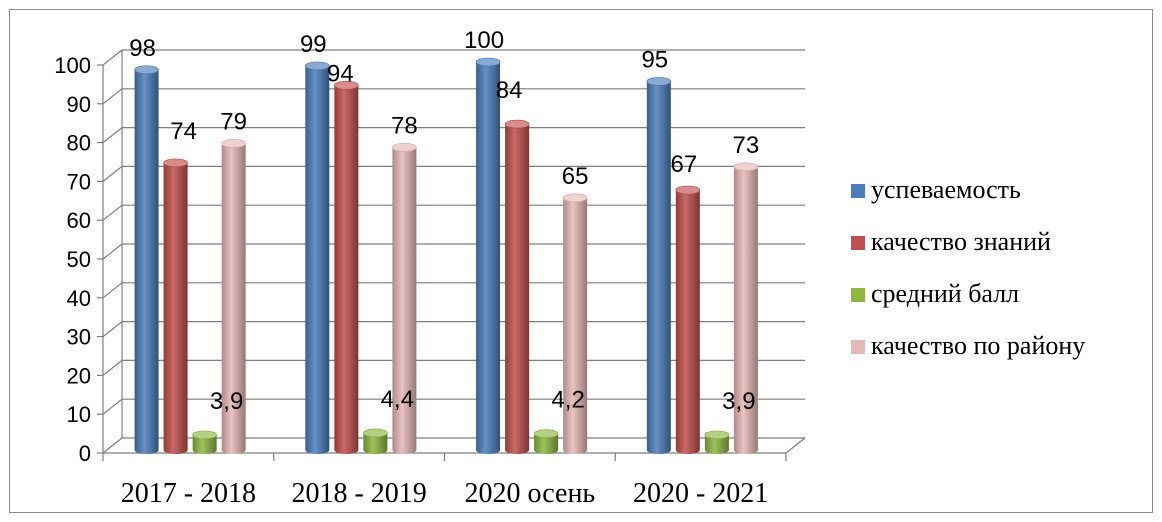 This screenshot has height=522, width=1162. Describe the element at coordinates (700, 493) in the screenshot. I see `category-label: 2020 - 2021` at that location.